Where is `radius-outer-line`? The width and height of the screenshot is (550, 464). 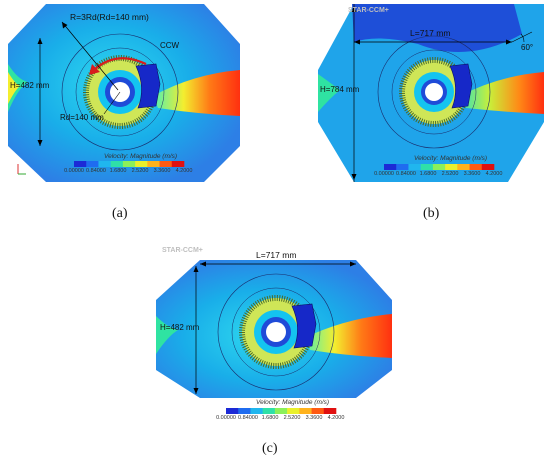
radius-outer-line is located at coordinates (90, 56).